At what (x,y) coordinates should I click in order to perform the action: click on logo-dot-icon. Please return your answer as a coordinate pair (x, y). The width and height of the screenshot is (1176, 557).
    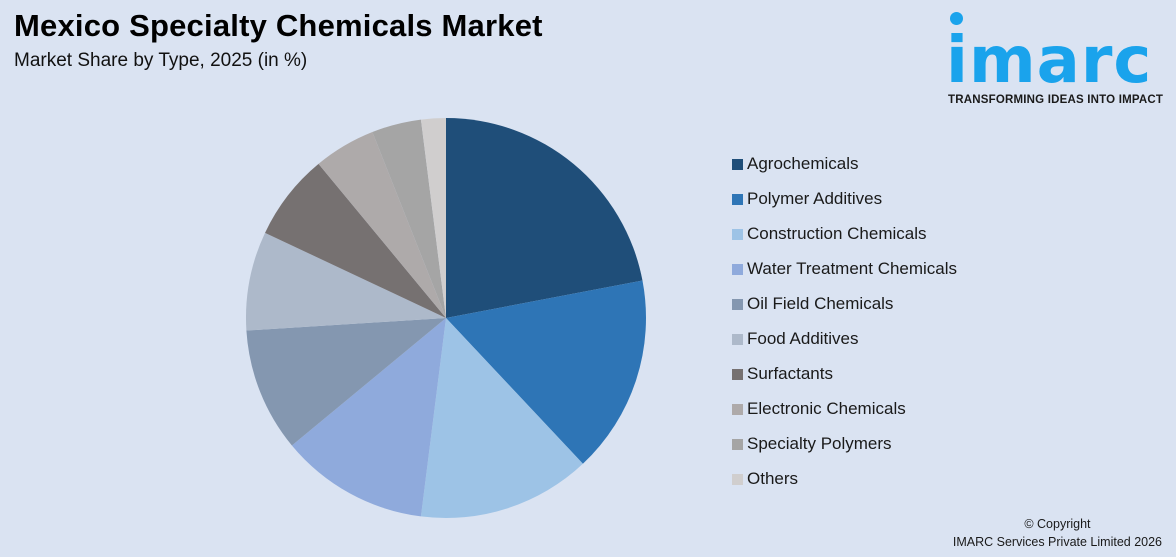
    Looking at the image, I should click on (956, 18).